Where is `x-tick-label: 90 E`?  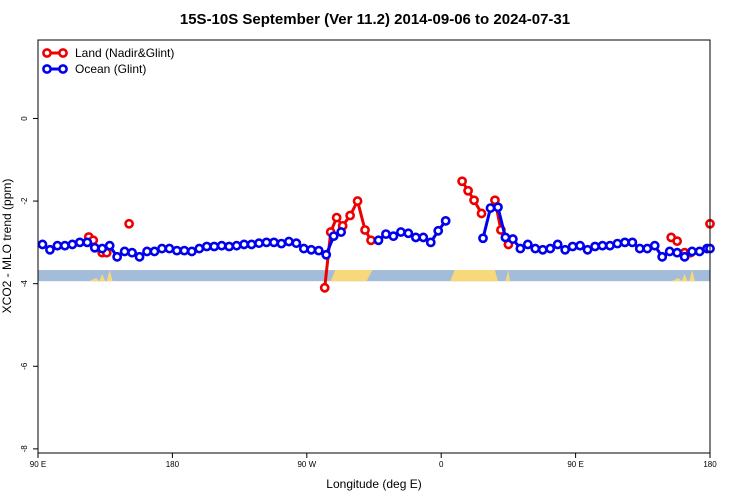
x-tick-label: 90 E is located at coordinates (575, 464).